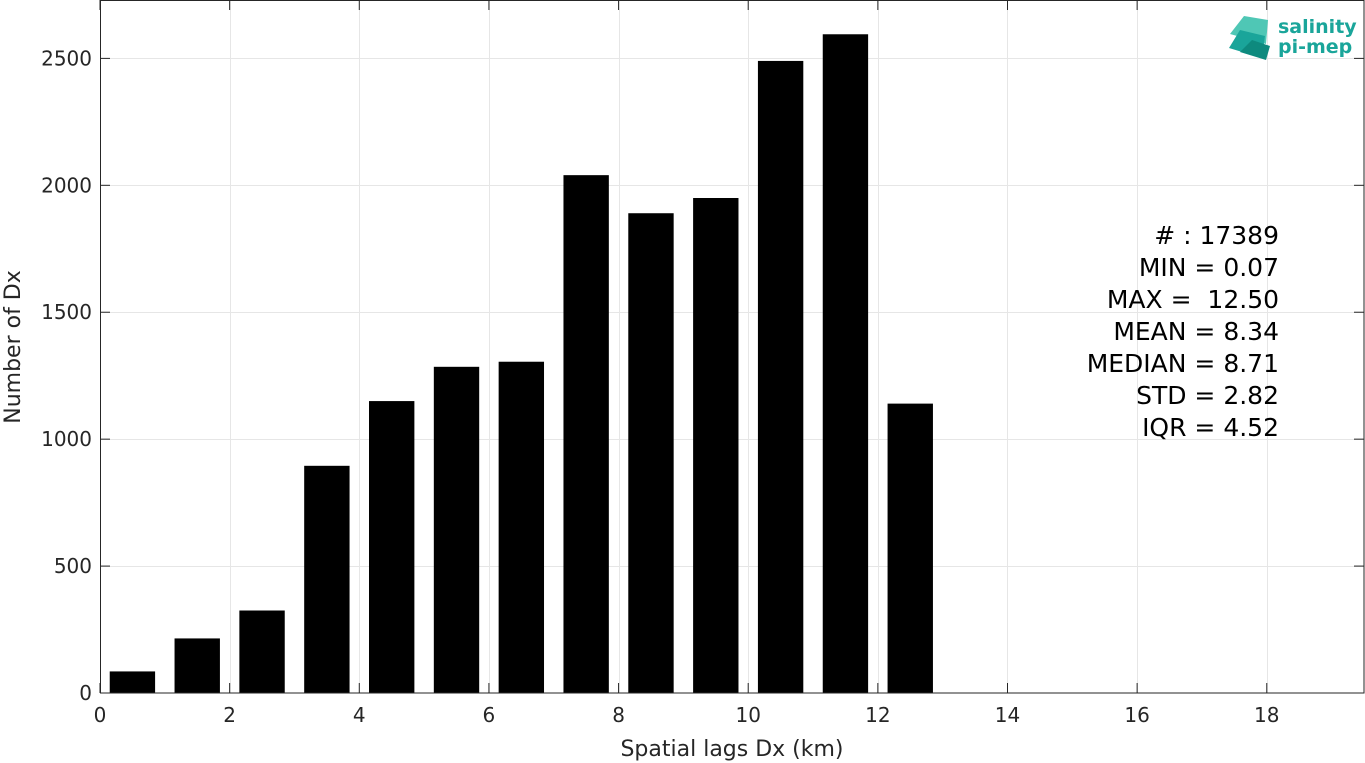 This screenshot has width=1365, height=763. I want to click on x-axis-label: Spatial lags Dx (km), so click(731, 749).